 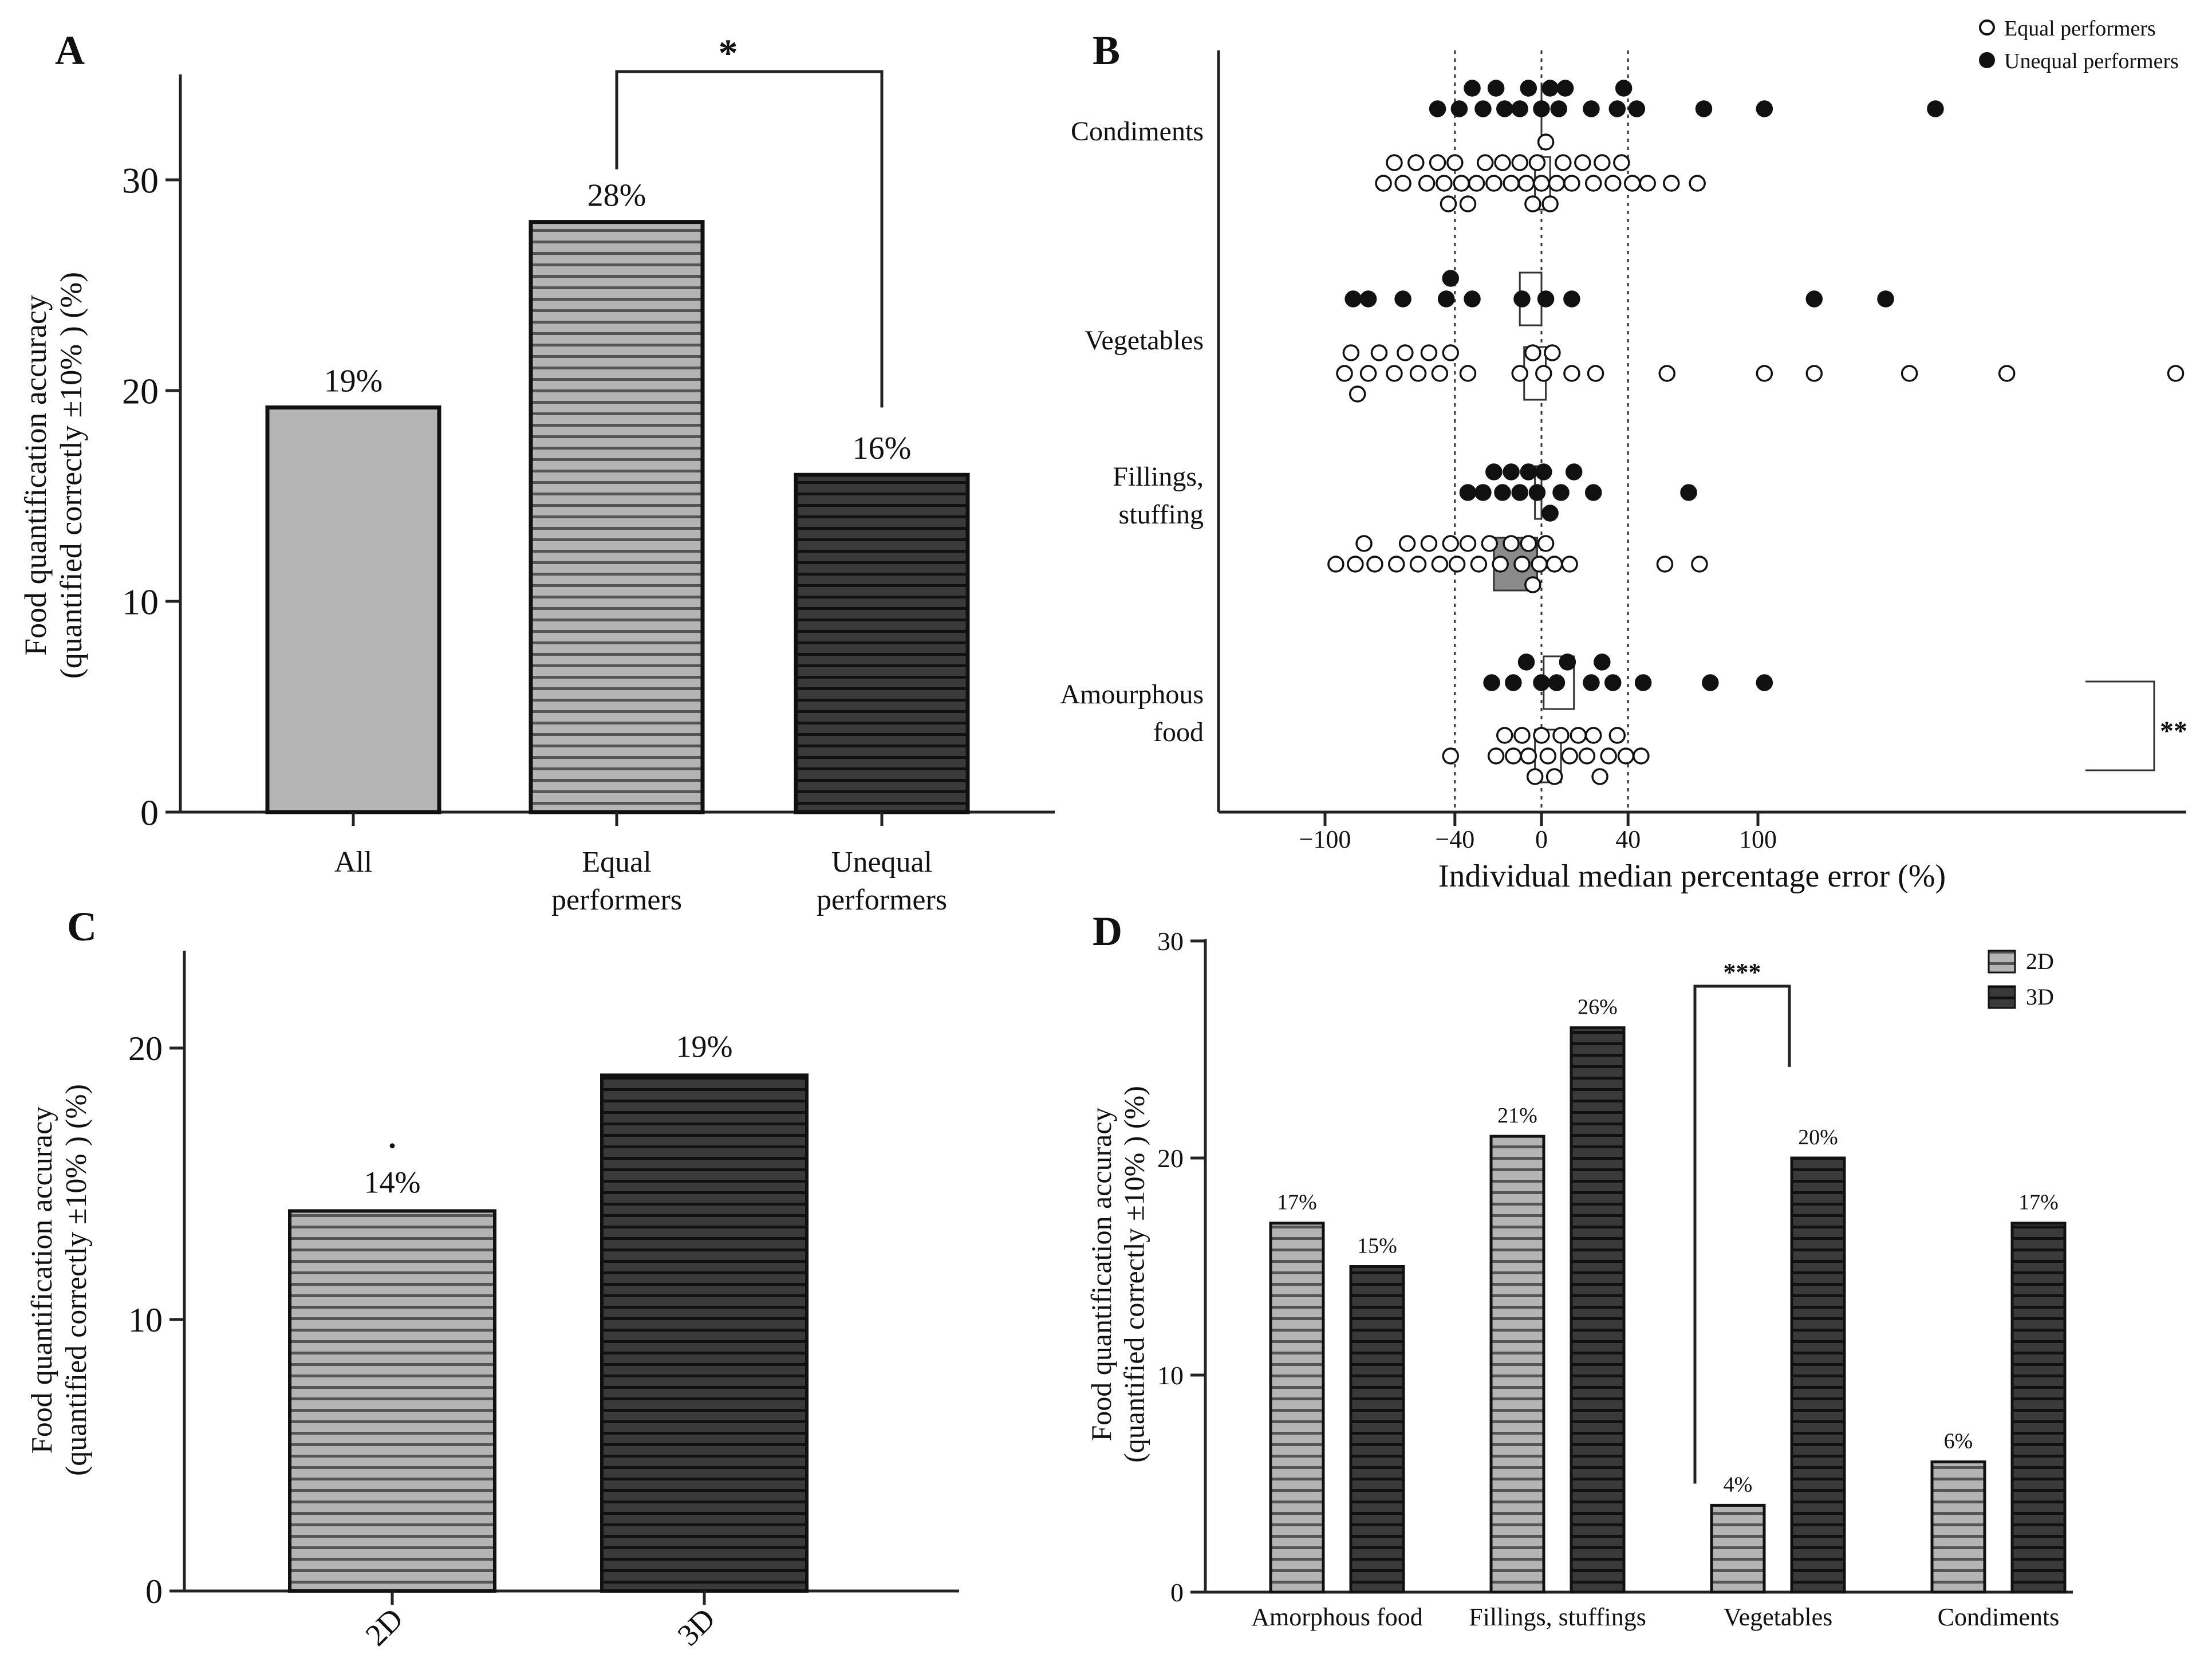 What do you see at coordinates (616, 863) in the screenshot?
I see `panel-a-category-label: Equal` at bounding box center [616, 863].